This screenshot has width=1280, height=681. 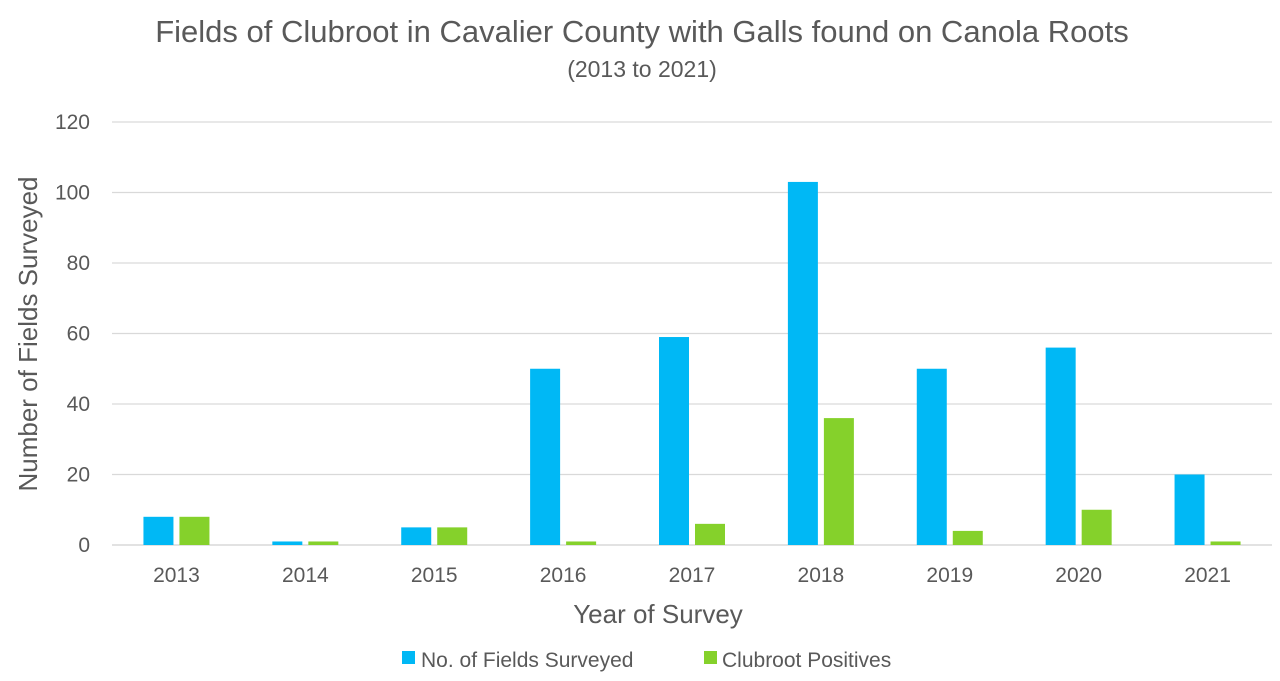 What do you see at coordinates (581, 543) in the screenshot?
I see `bar-clubroot-positives-2016` at bounding box center [581, 543].